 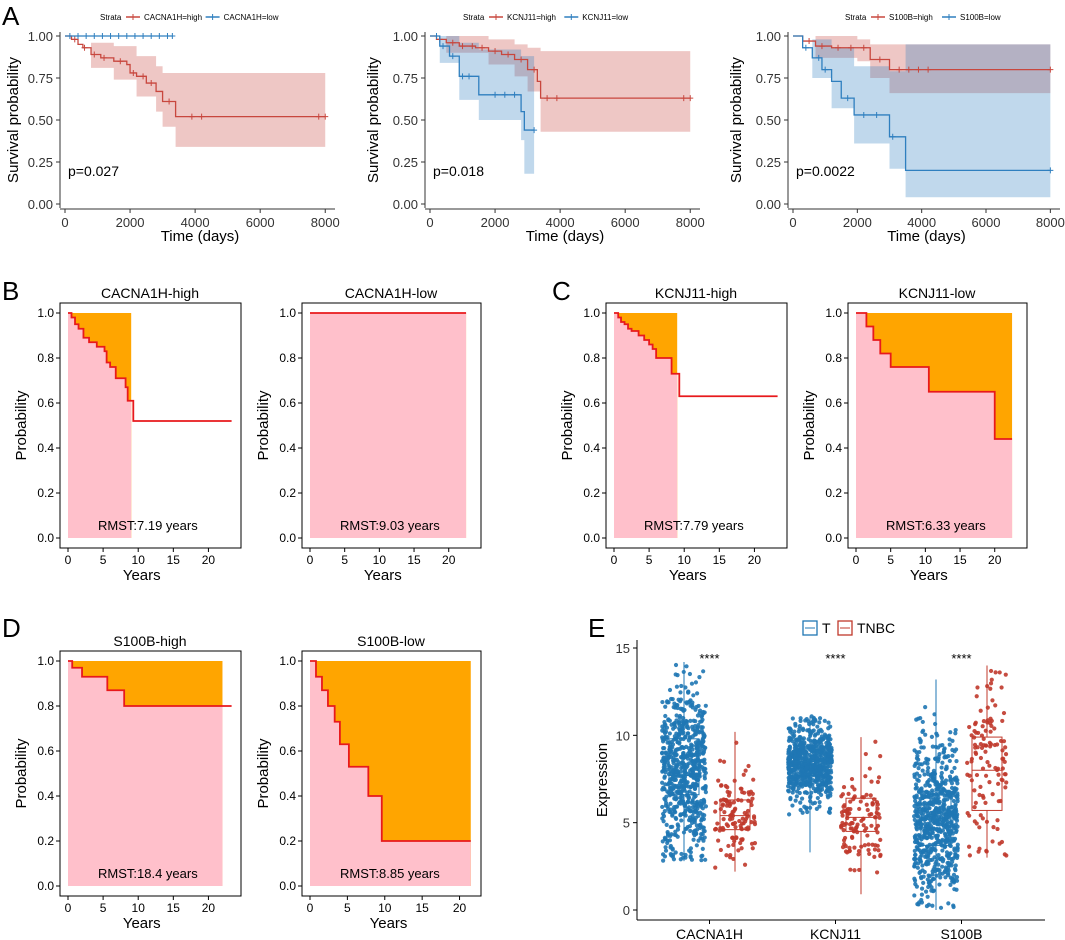 What do you see at coordinates (68, 560) in the screenshot?
I see `x-tick-label: 0` at bounding box center [68, 560].